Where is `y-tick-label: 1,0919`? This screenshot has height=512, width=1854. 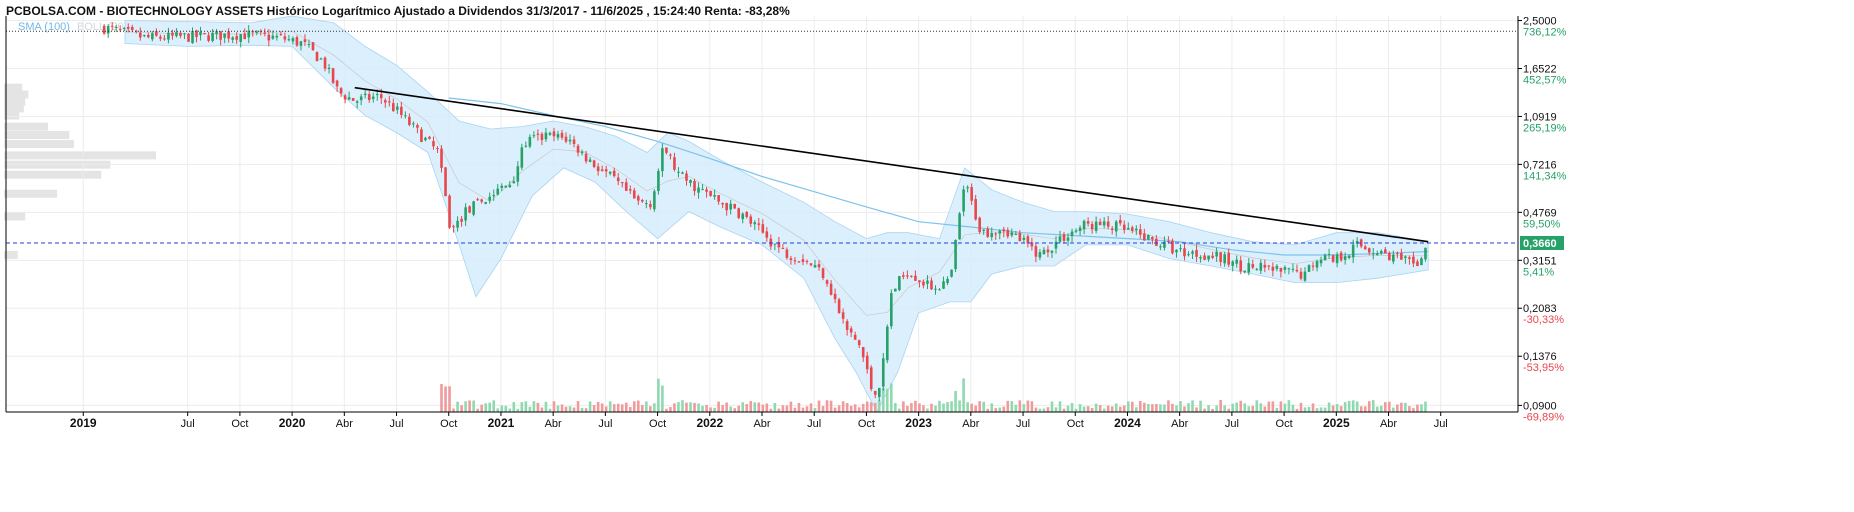 y-tick-label: 1,0919 is located at coordinates (1540, 117).